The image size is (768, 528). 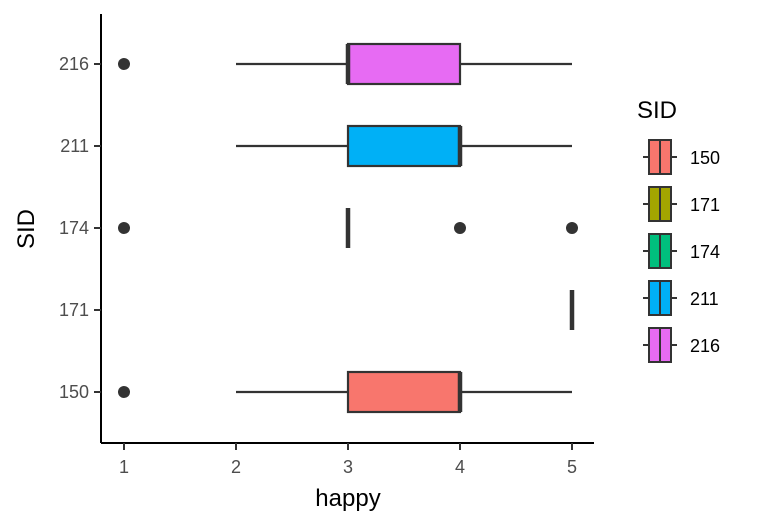 What do you see at coordinates (681, 204) in the screenshot?
I see `legend-item-171: 171` at bounding box center [681, 204].